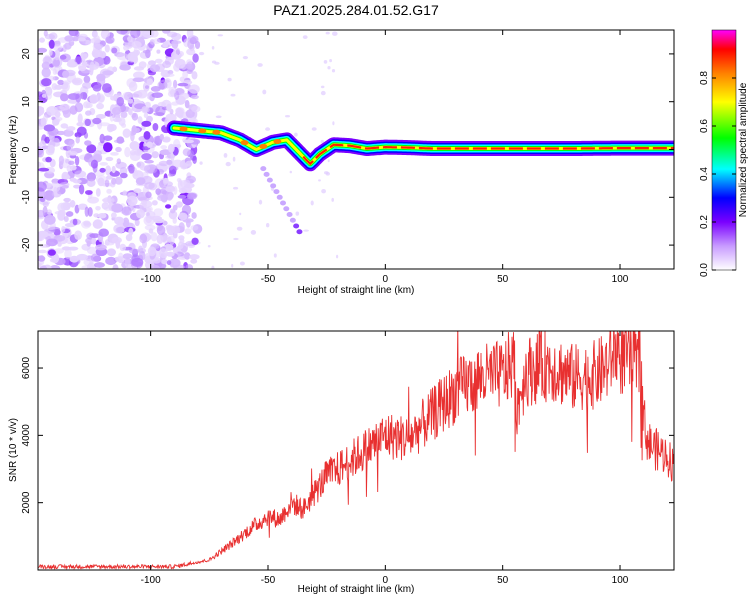 The width and height of the screenshot is (750, 600). Describe the element at coordinates (503, 279) in the screenshot. I see `x-tick-label: 50` at that location.